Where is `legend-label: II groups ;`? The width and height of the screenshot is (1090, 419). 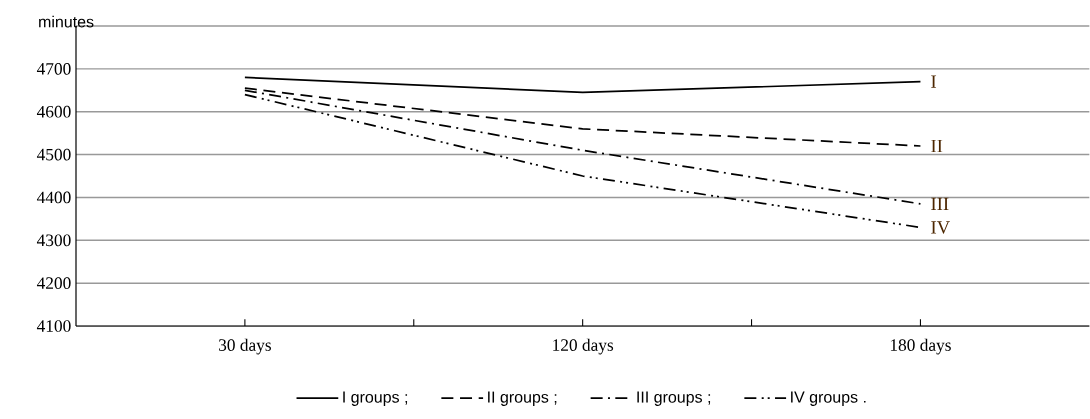
legend-label: II groups ; is located at coordinates (522, 398).